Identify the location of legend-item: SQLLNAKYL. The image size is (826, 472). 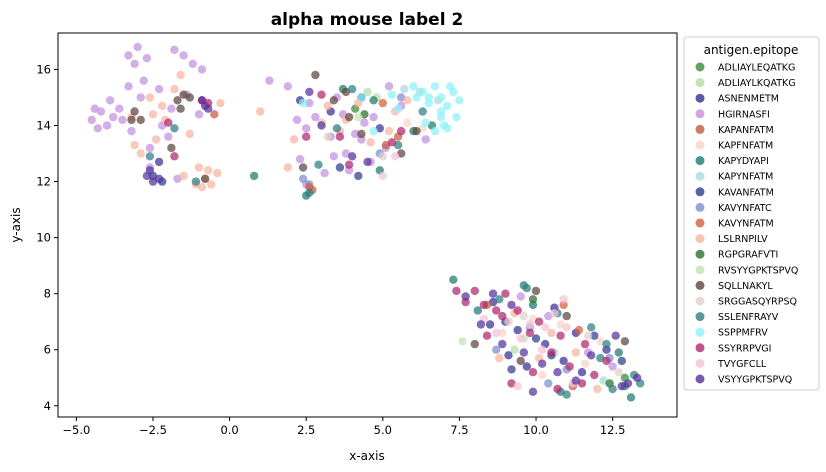
(734, 286).